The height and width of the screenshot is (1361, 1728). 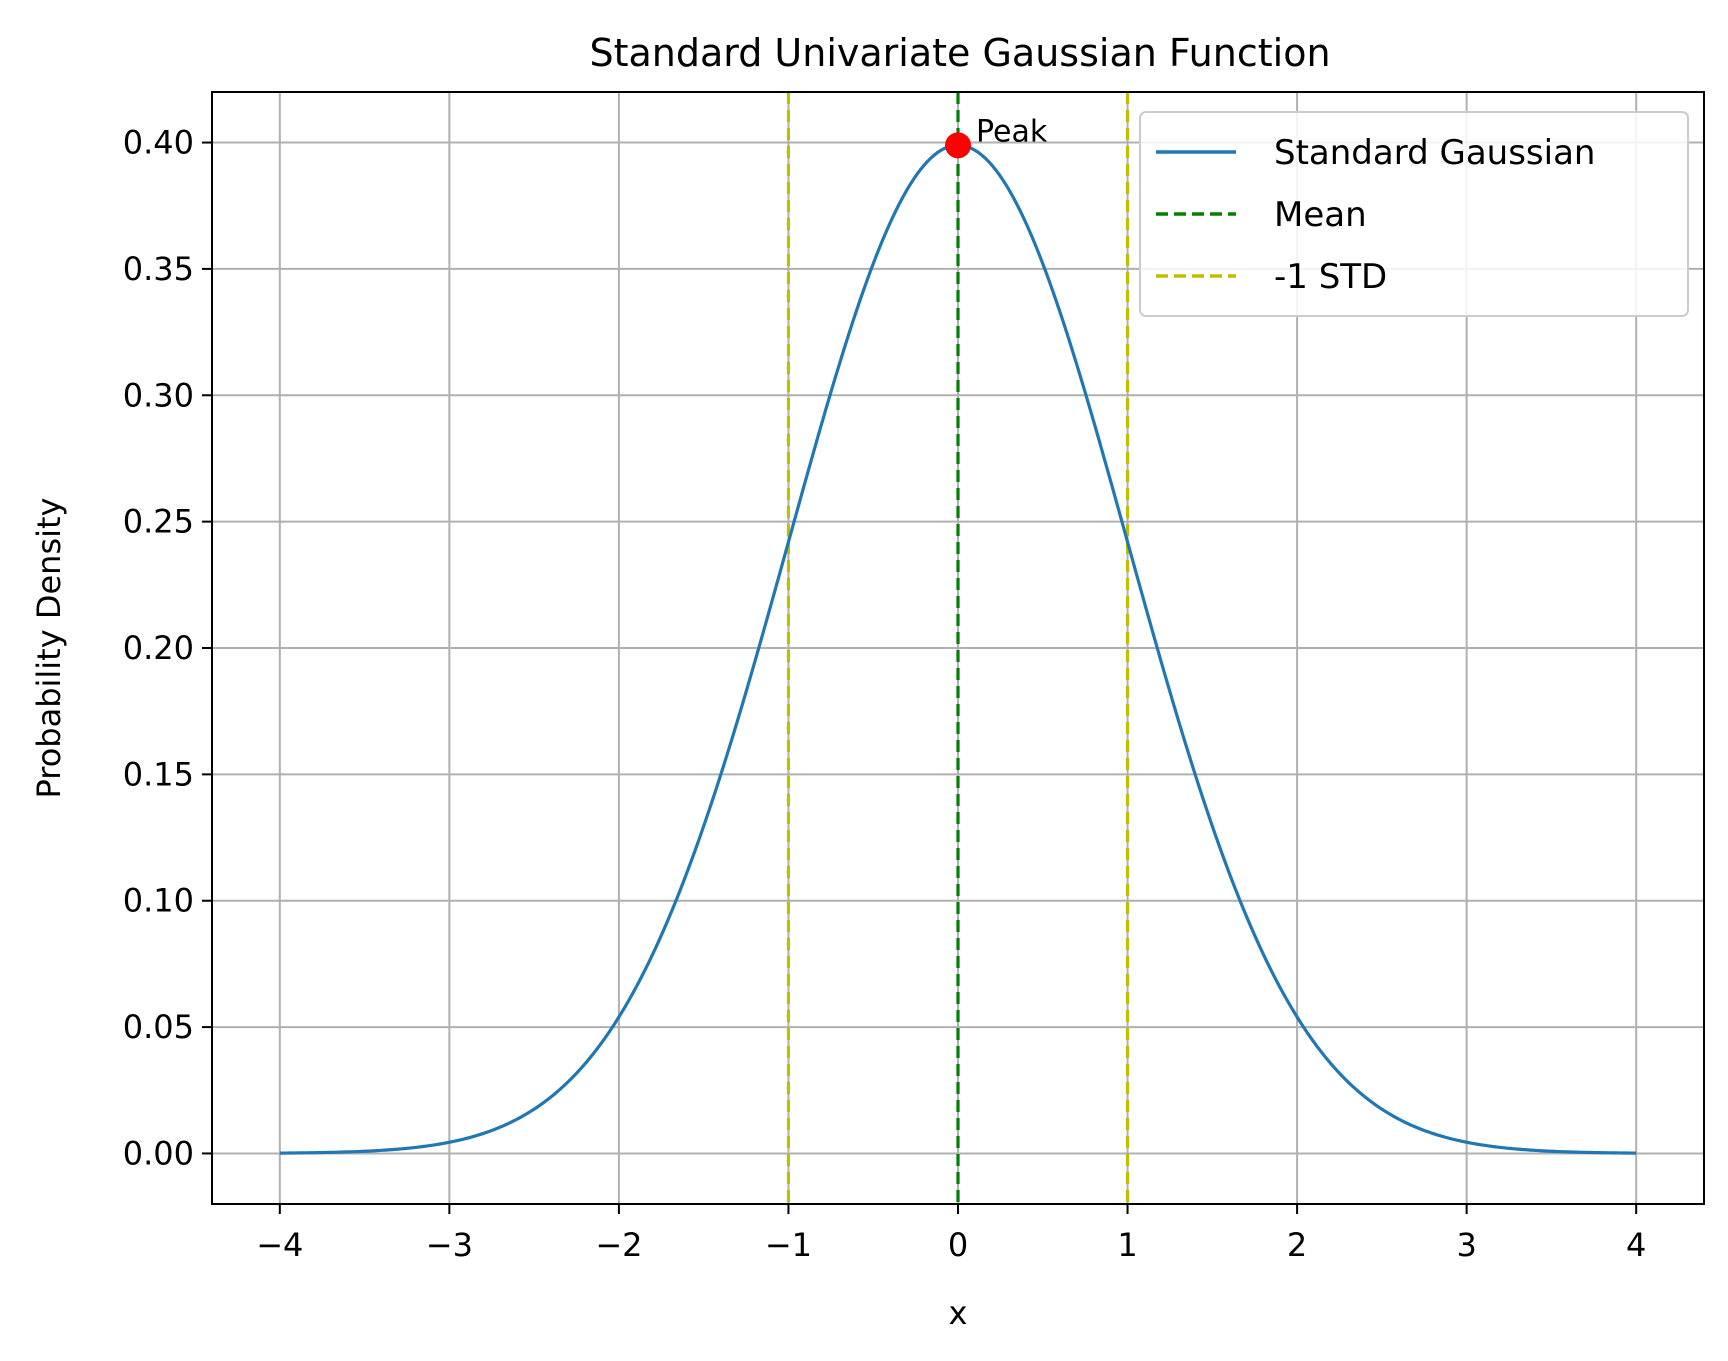 What do you see at coordinates (1466, 1245) in the screenshot?
I see `x-tick-label: 3` at bounding box center [1466, 1245].